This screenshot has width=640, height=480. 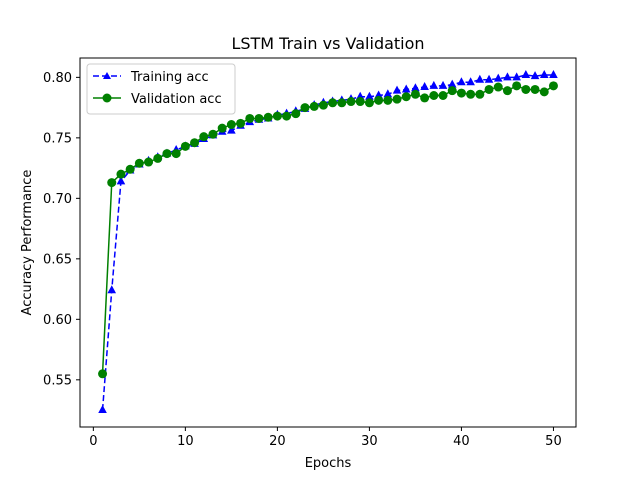 What do you see at coordinates (61, 229) in the screenshot?
I see `y-axis-ticks: 0.55 0.60 0.65 0.70 0.75 0.80` at bounding box center [61, 229].